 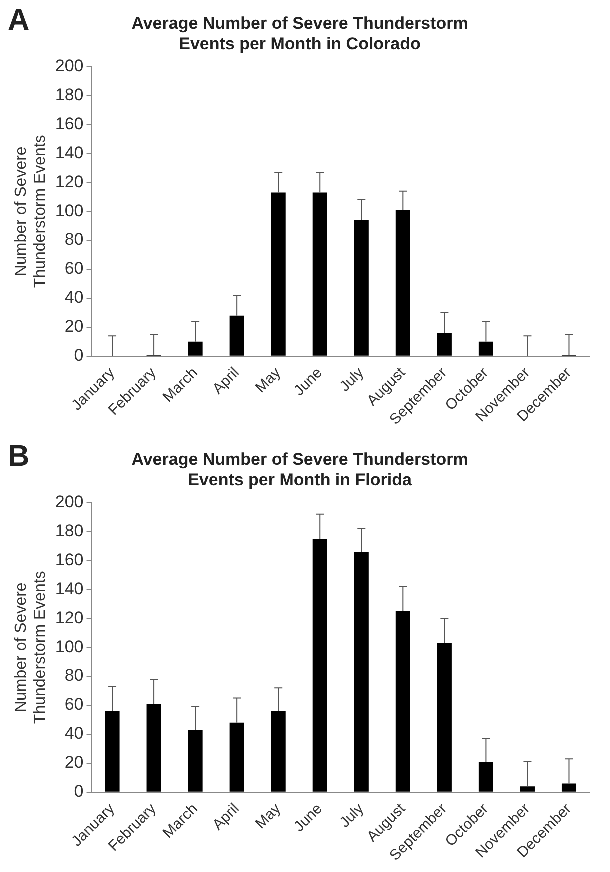 What do you see at coordinates (300, 470) in the screenshot?
I see `chart-title: Average Number of Severe Thunderstorm Events per Month in Florida` at bounding box center [300, 470].